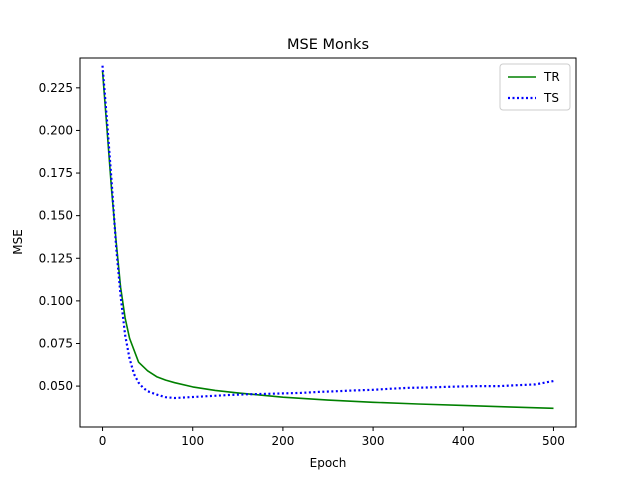  I want to click on x-tick-label: 400, so click(463, 441).